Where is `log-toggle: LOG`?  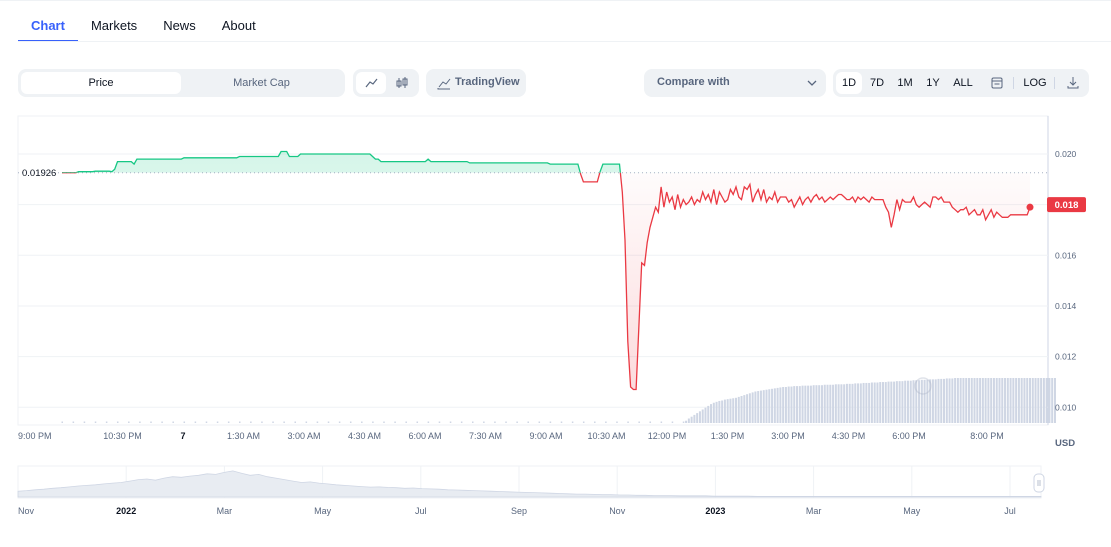 log-toggle: LOG is located at coordinates (1035, 83).